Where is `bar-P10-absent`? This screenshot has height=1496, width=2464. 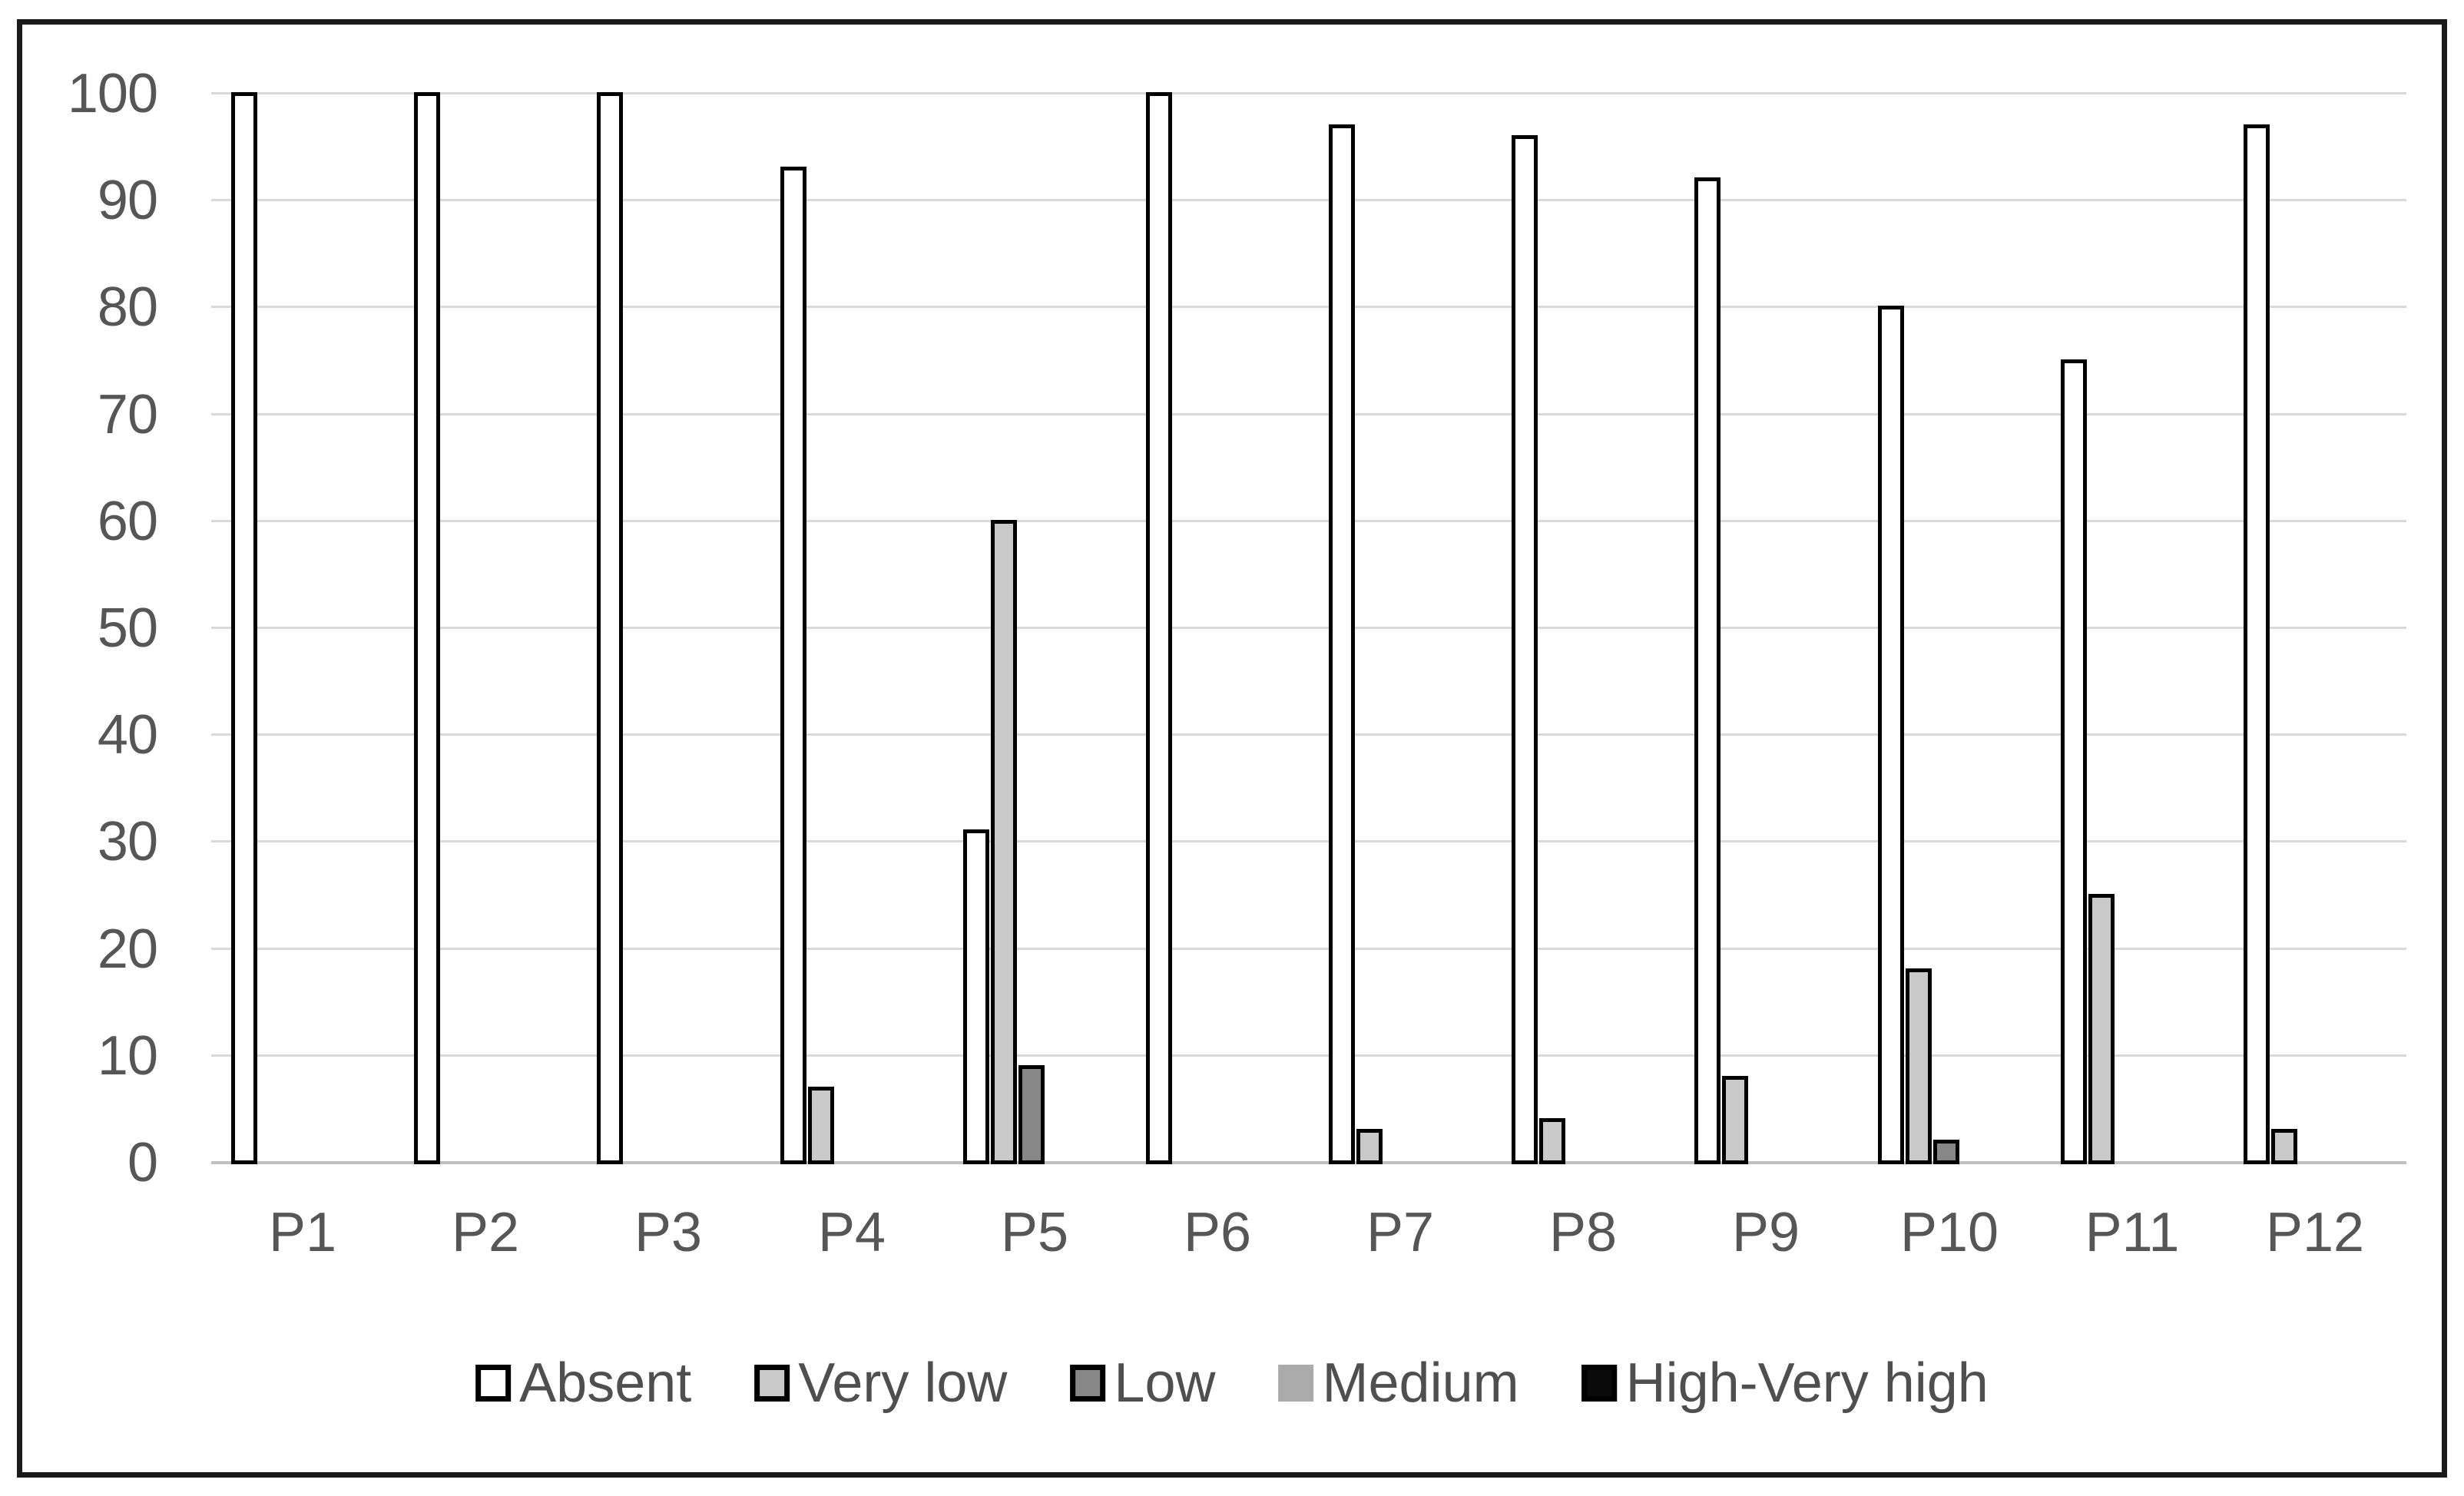
bar-P10-absent is located at coordinates (1891, 735).